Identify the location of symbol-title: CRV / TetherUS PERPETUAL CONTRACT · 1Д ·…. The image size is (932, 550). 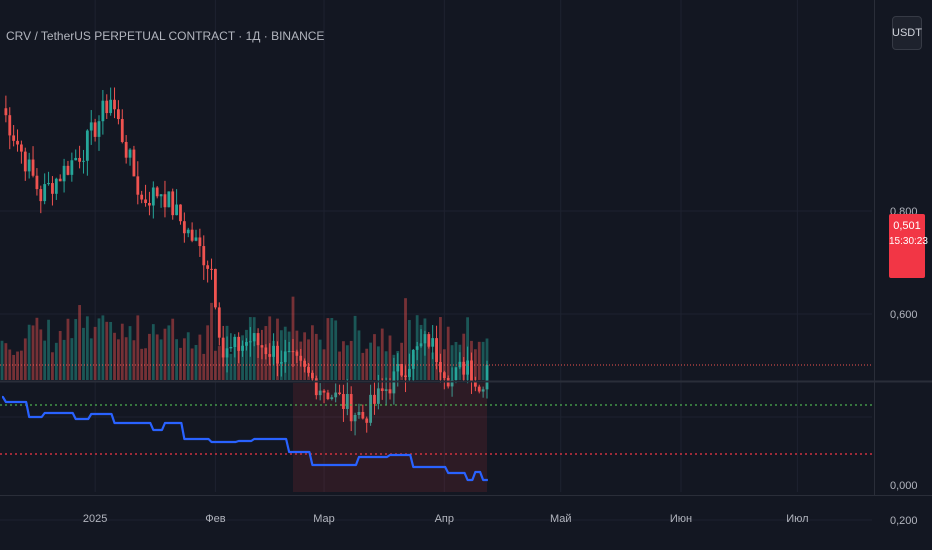
(165, 36).